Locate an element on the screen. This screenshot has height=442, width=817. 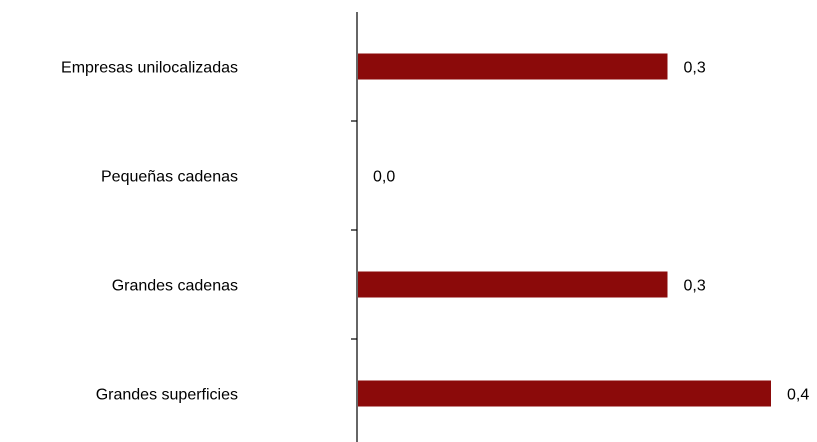
value-label: 0,0 is located at coordinates (384, 177).